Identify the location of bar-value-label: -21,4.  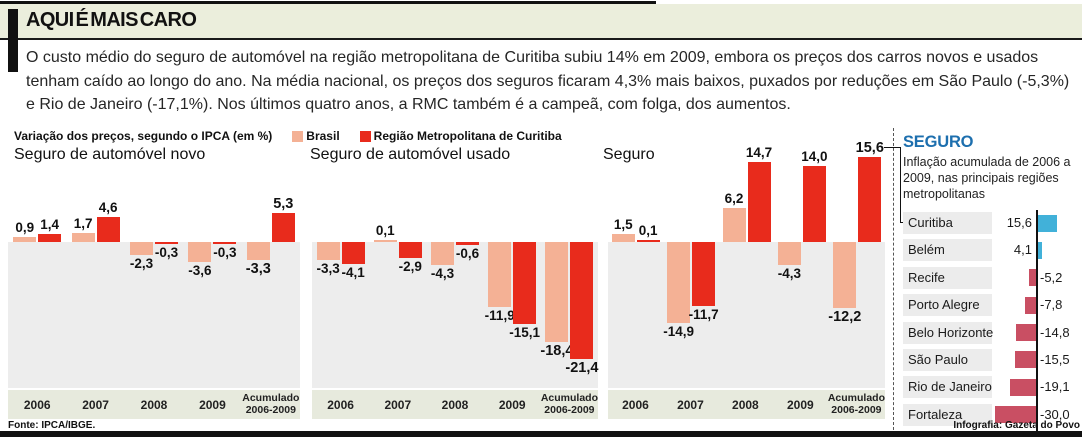
(582, 367).